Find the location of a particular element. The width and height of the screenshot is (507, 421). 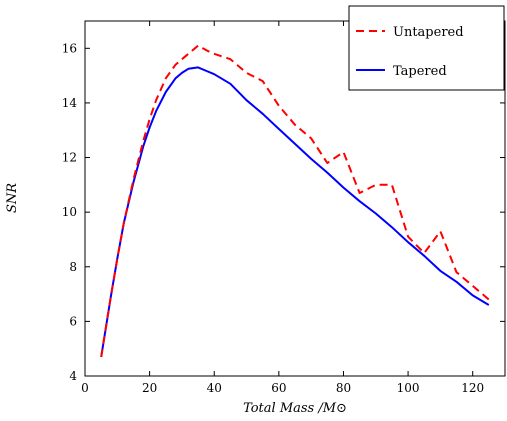

legend-box is located at coordinates (426, 48).